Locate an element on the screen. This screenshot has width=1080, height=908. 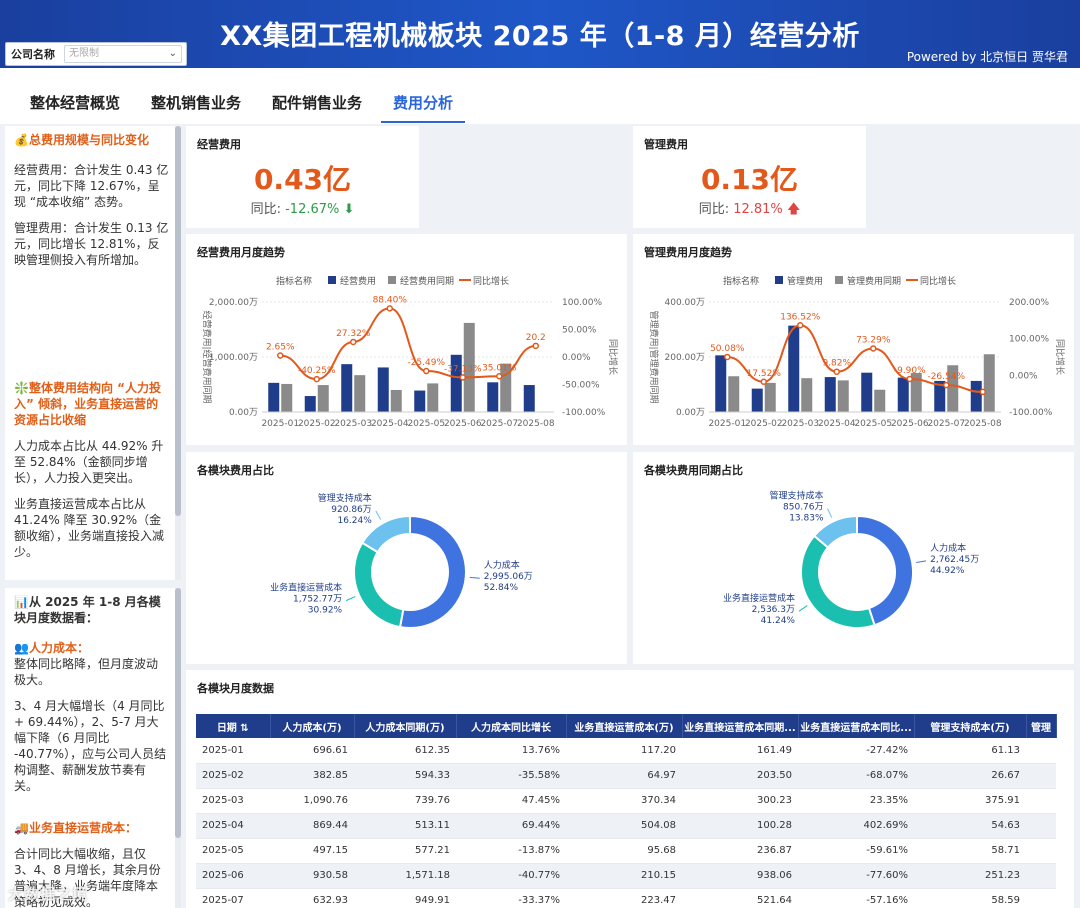
legend-title: 指标名称 is located at coordinates (741, 281).